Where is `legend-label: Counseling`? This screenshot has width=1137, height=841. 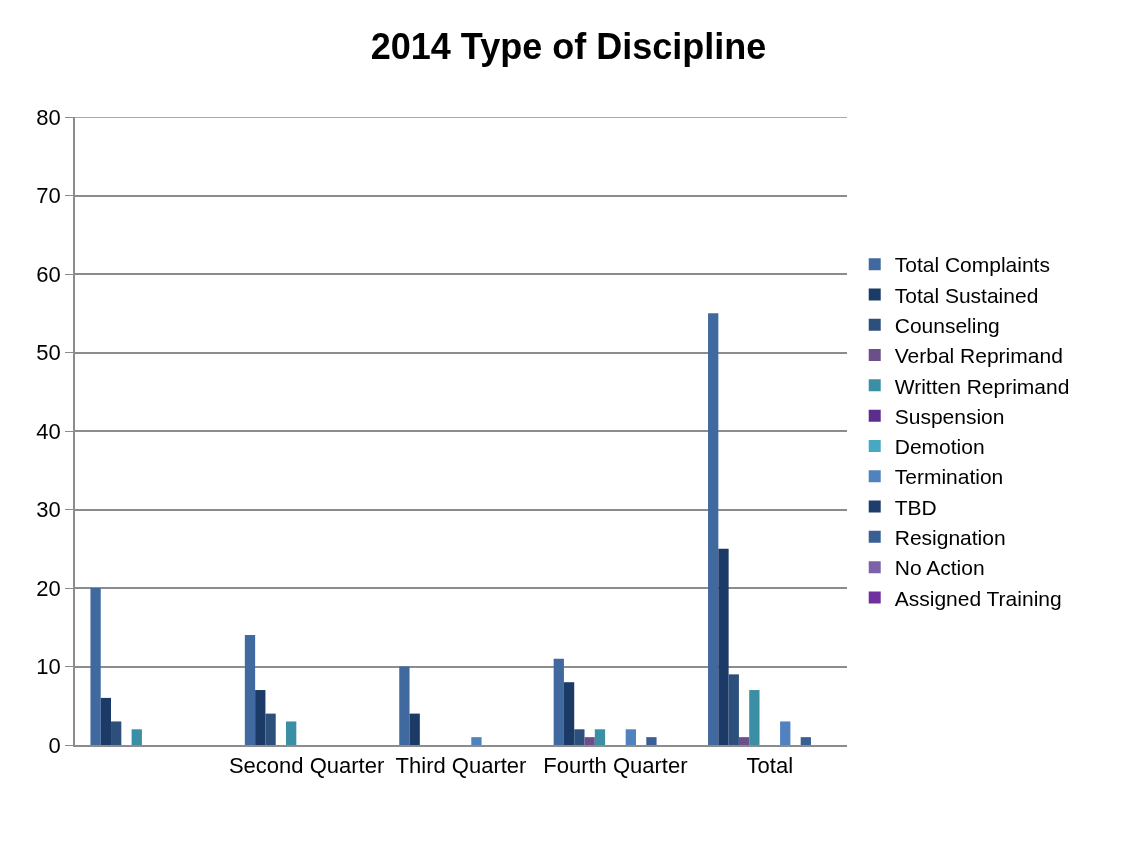 legend-label: Counseling is located at coordinates (947, 325).